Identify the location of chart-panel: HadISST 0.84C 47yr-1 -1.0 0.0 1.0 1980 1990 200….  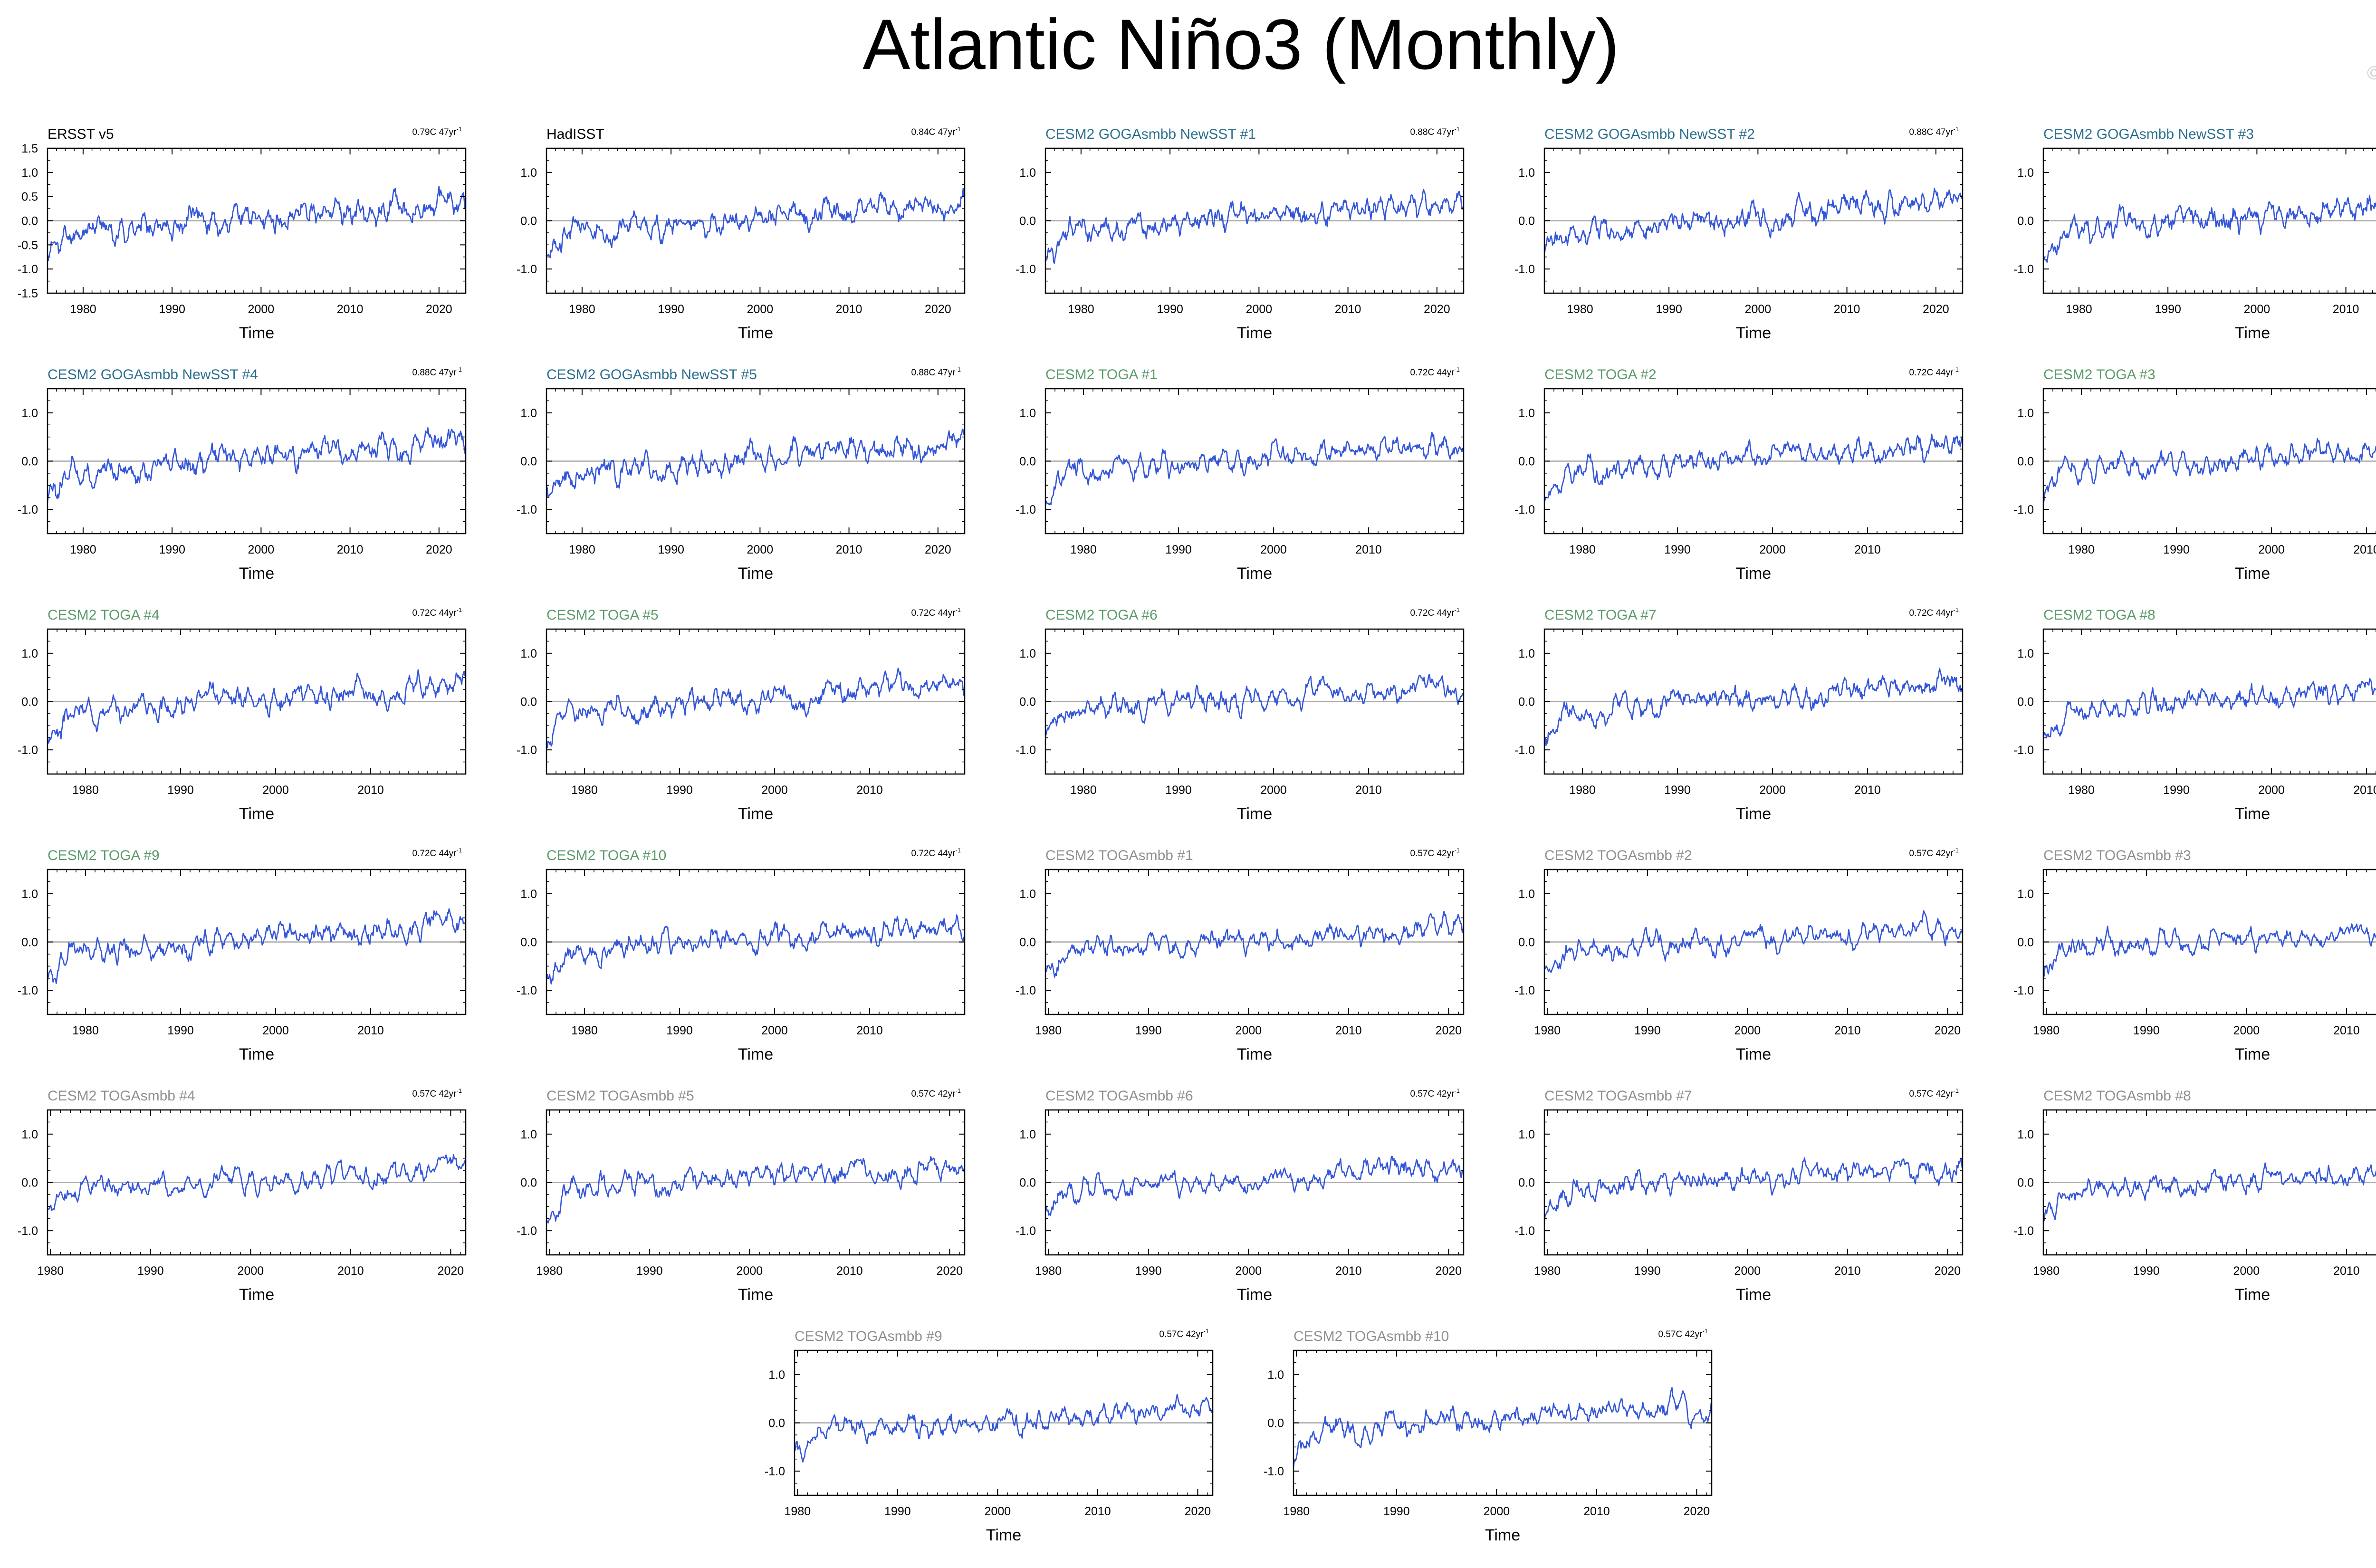
(736, 235).